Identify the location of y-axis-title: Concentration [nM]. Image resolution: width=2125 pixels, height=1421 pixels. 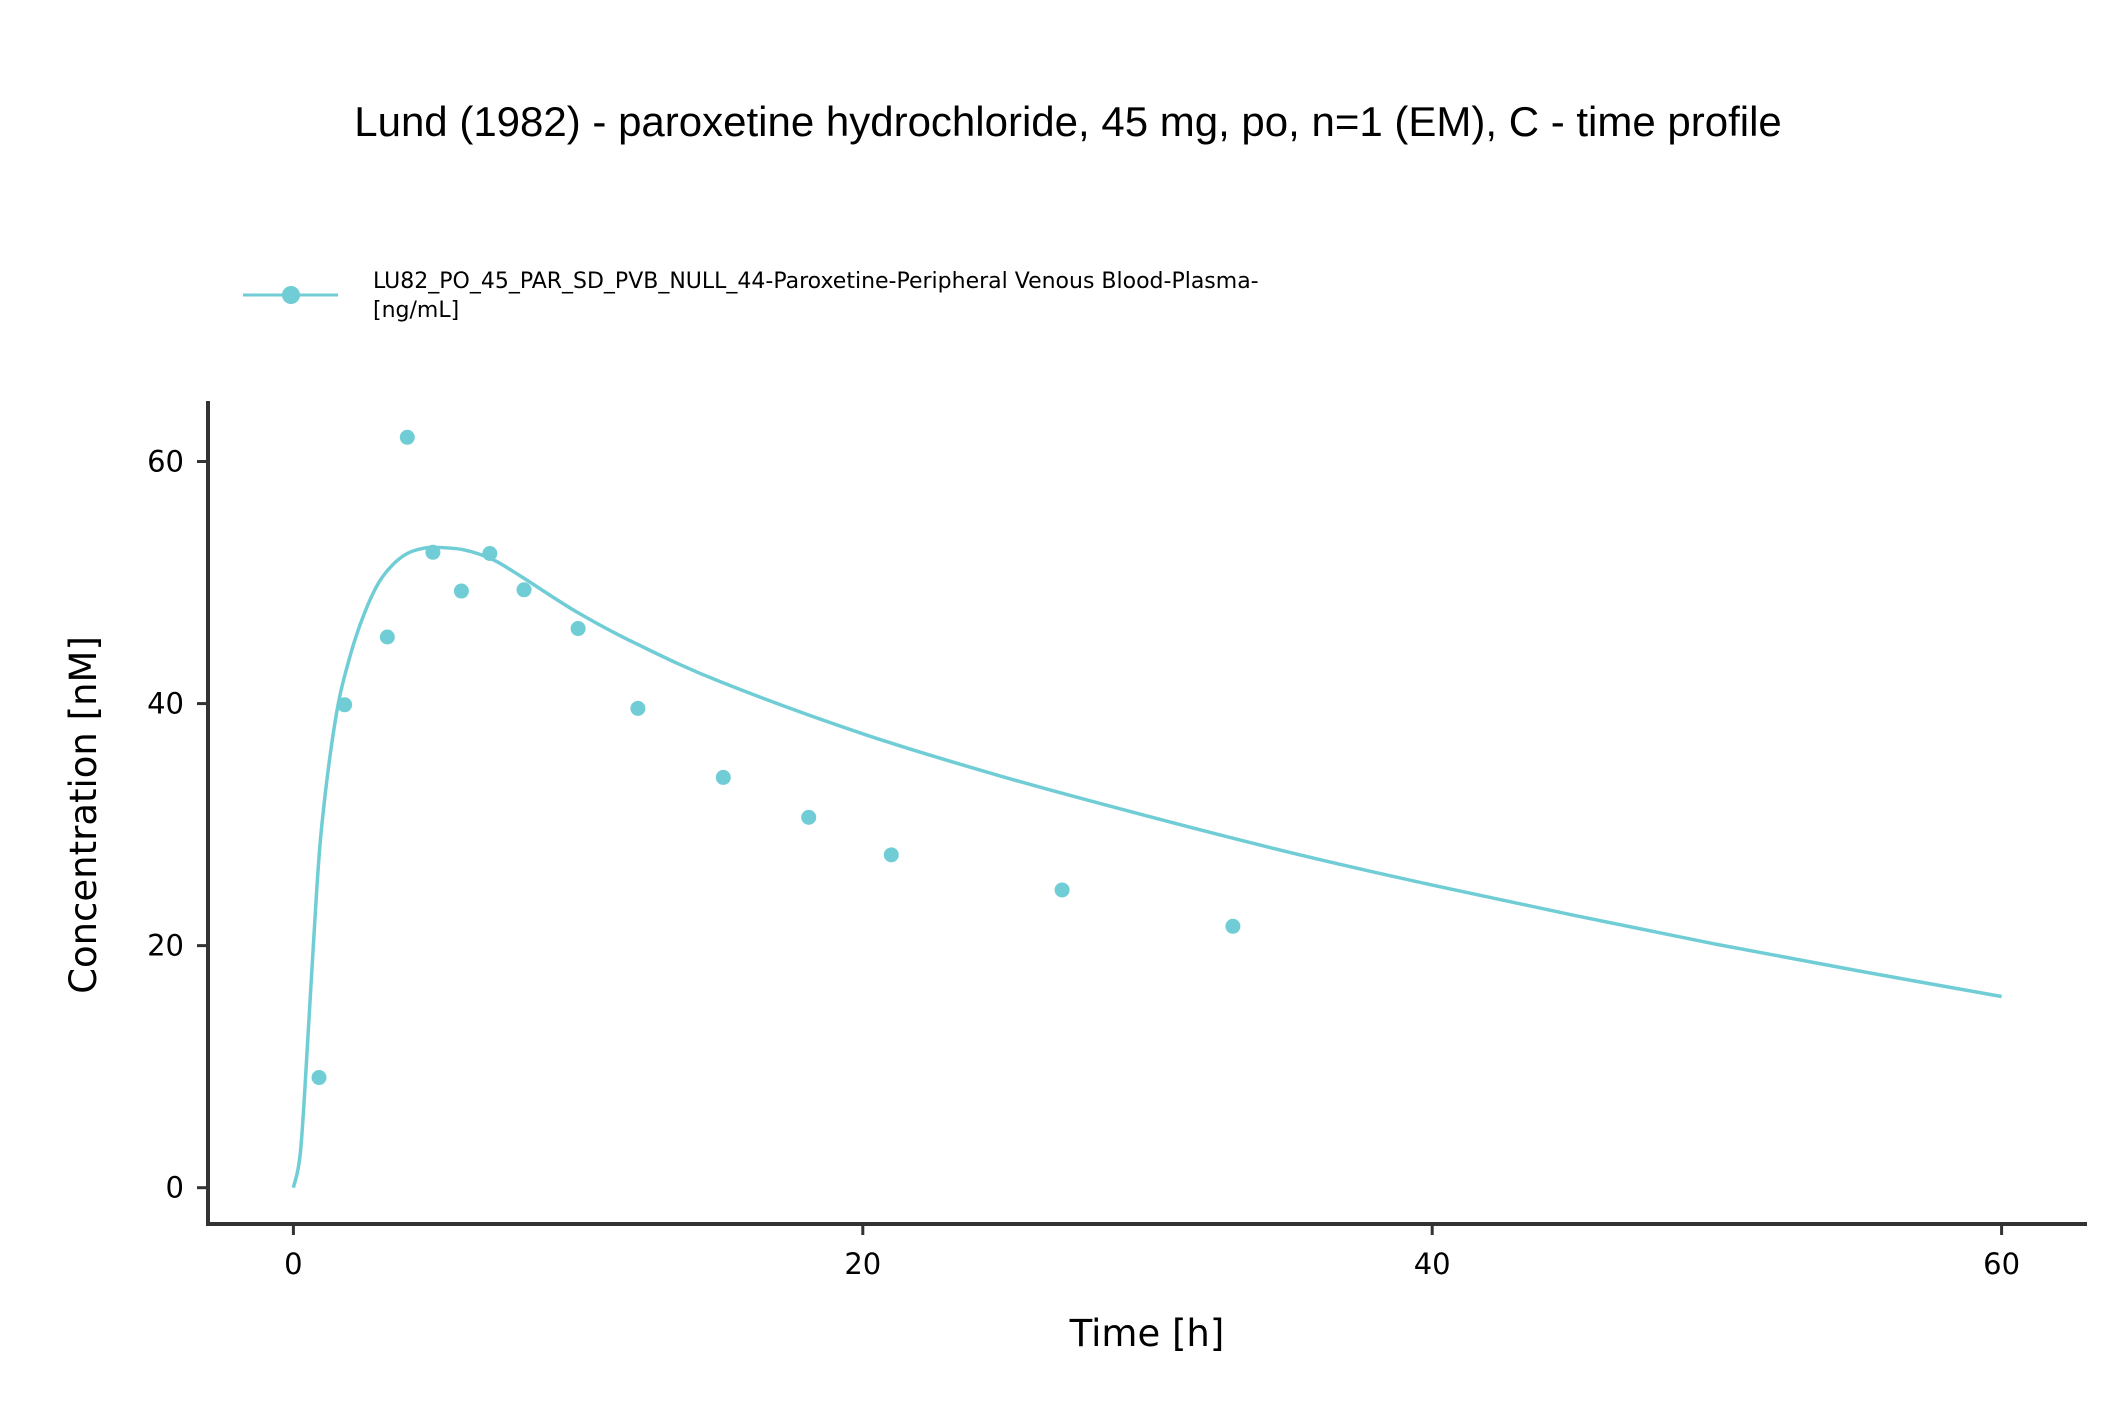
(83, 815).